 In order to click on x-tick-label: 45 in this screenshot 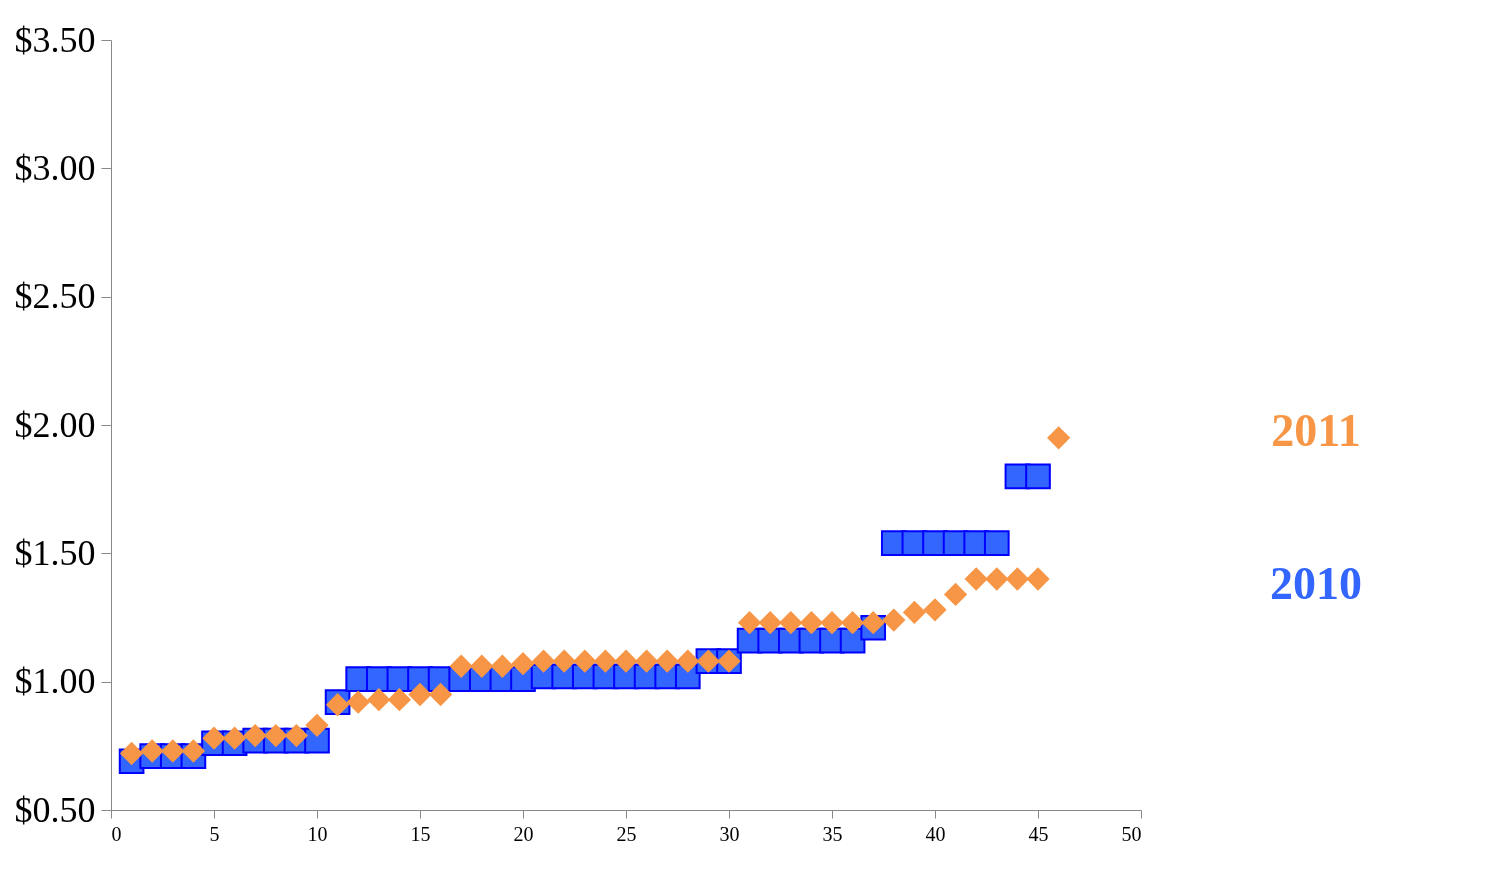, I will do `click(1038, 833)`.